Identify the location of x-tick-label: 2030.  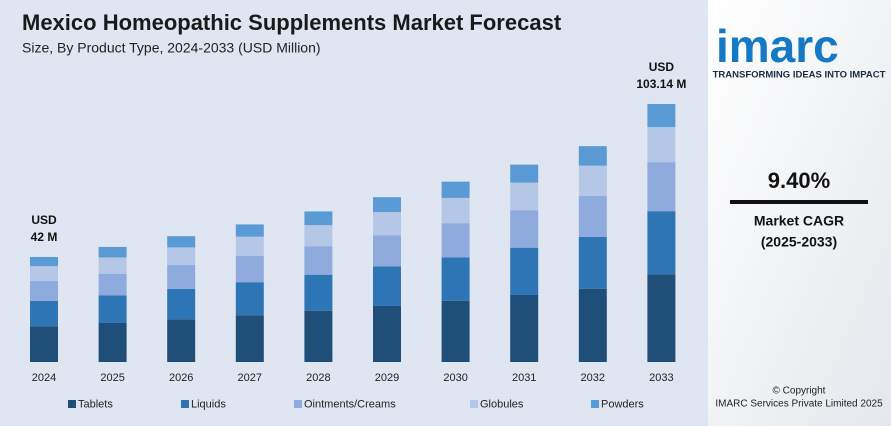
(455, 378).